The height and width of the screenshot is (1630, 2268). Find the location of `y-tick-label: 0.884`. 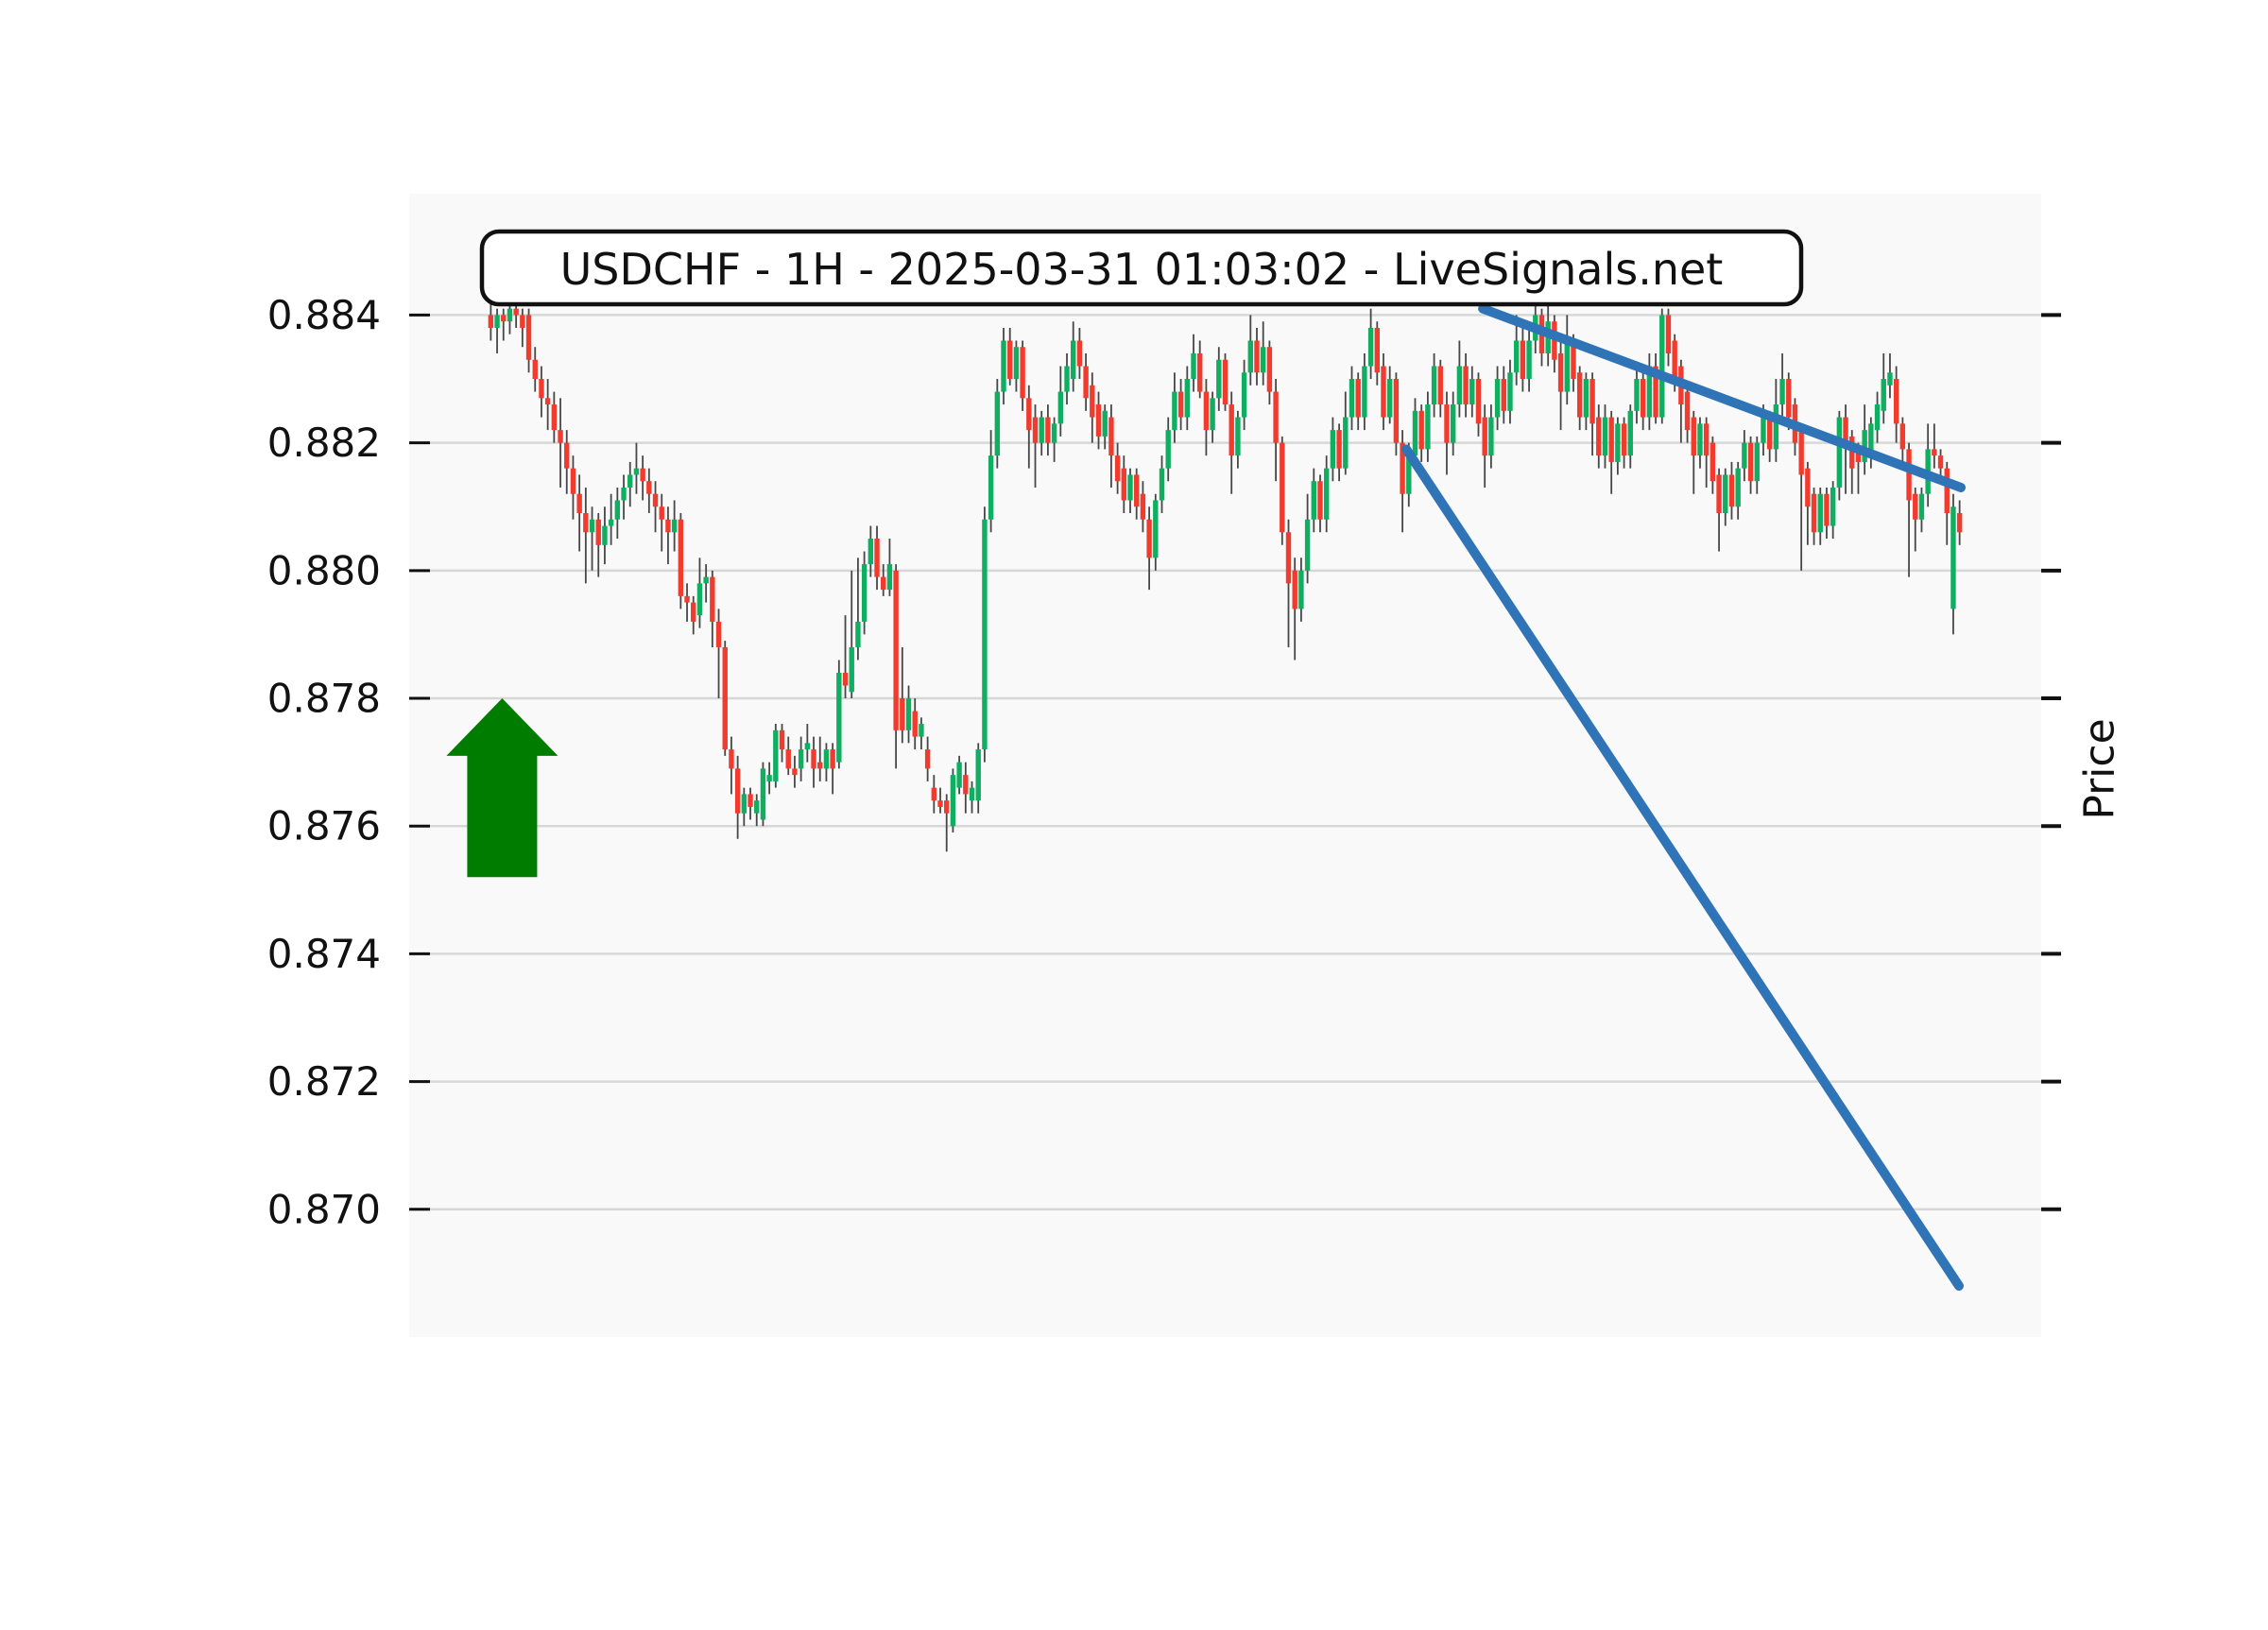

y-tick-label: 0.884 is located at coordinates (324, 315).